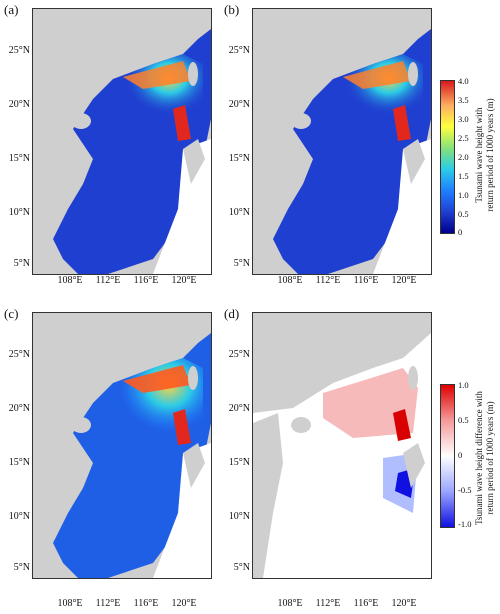  Describe the element at coordinates (463, 157) in the screenshot. I see `cb-tick: 2.0` at that location.